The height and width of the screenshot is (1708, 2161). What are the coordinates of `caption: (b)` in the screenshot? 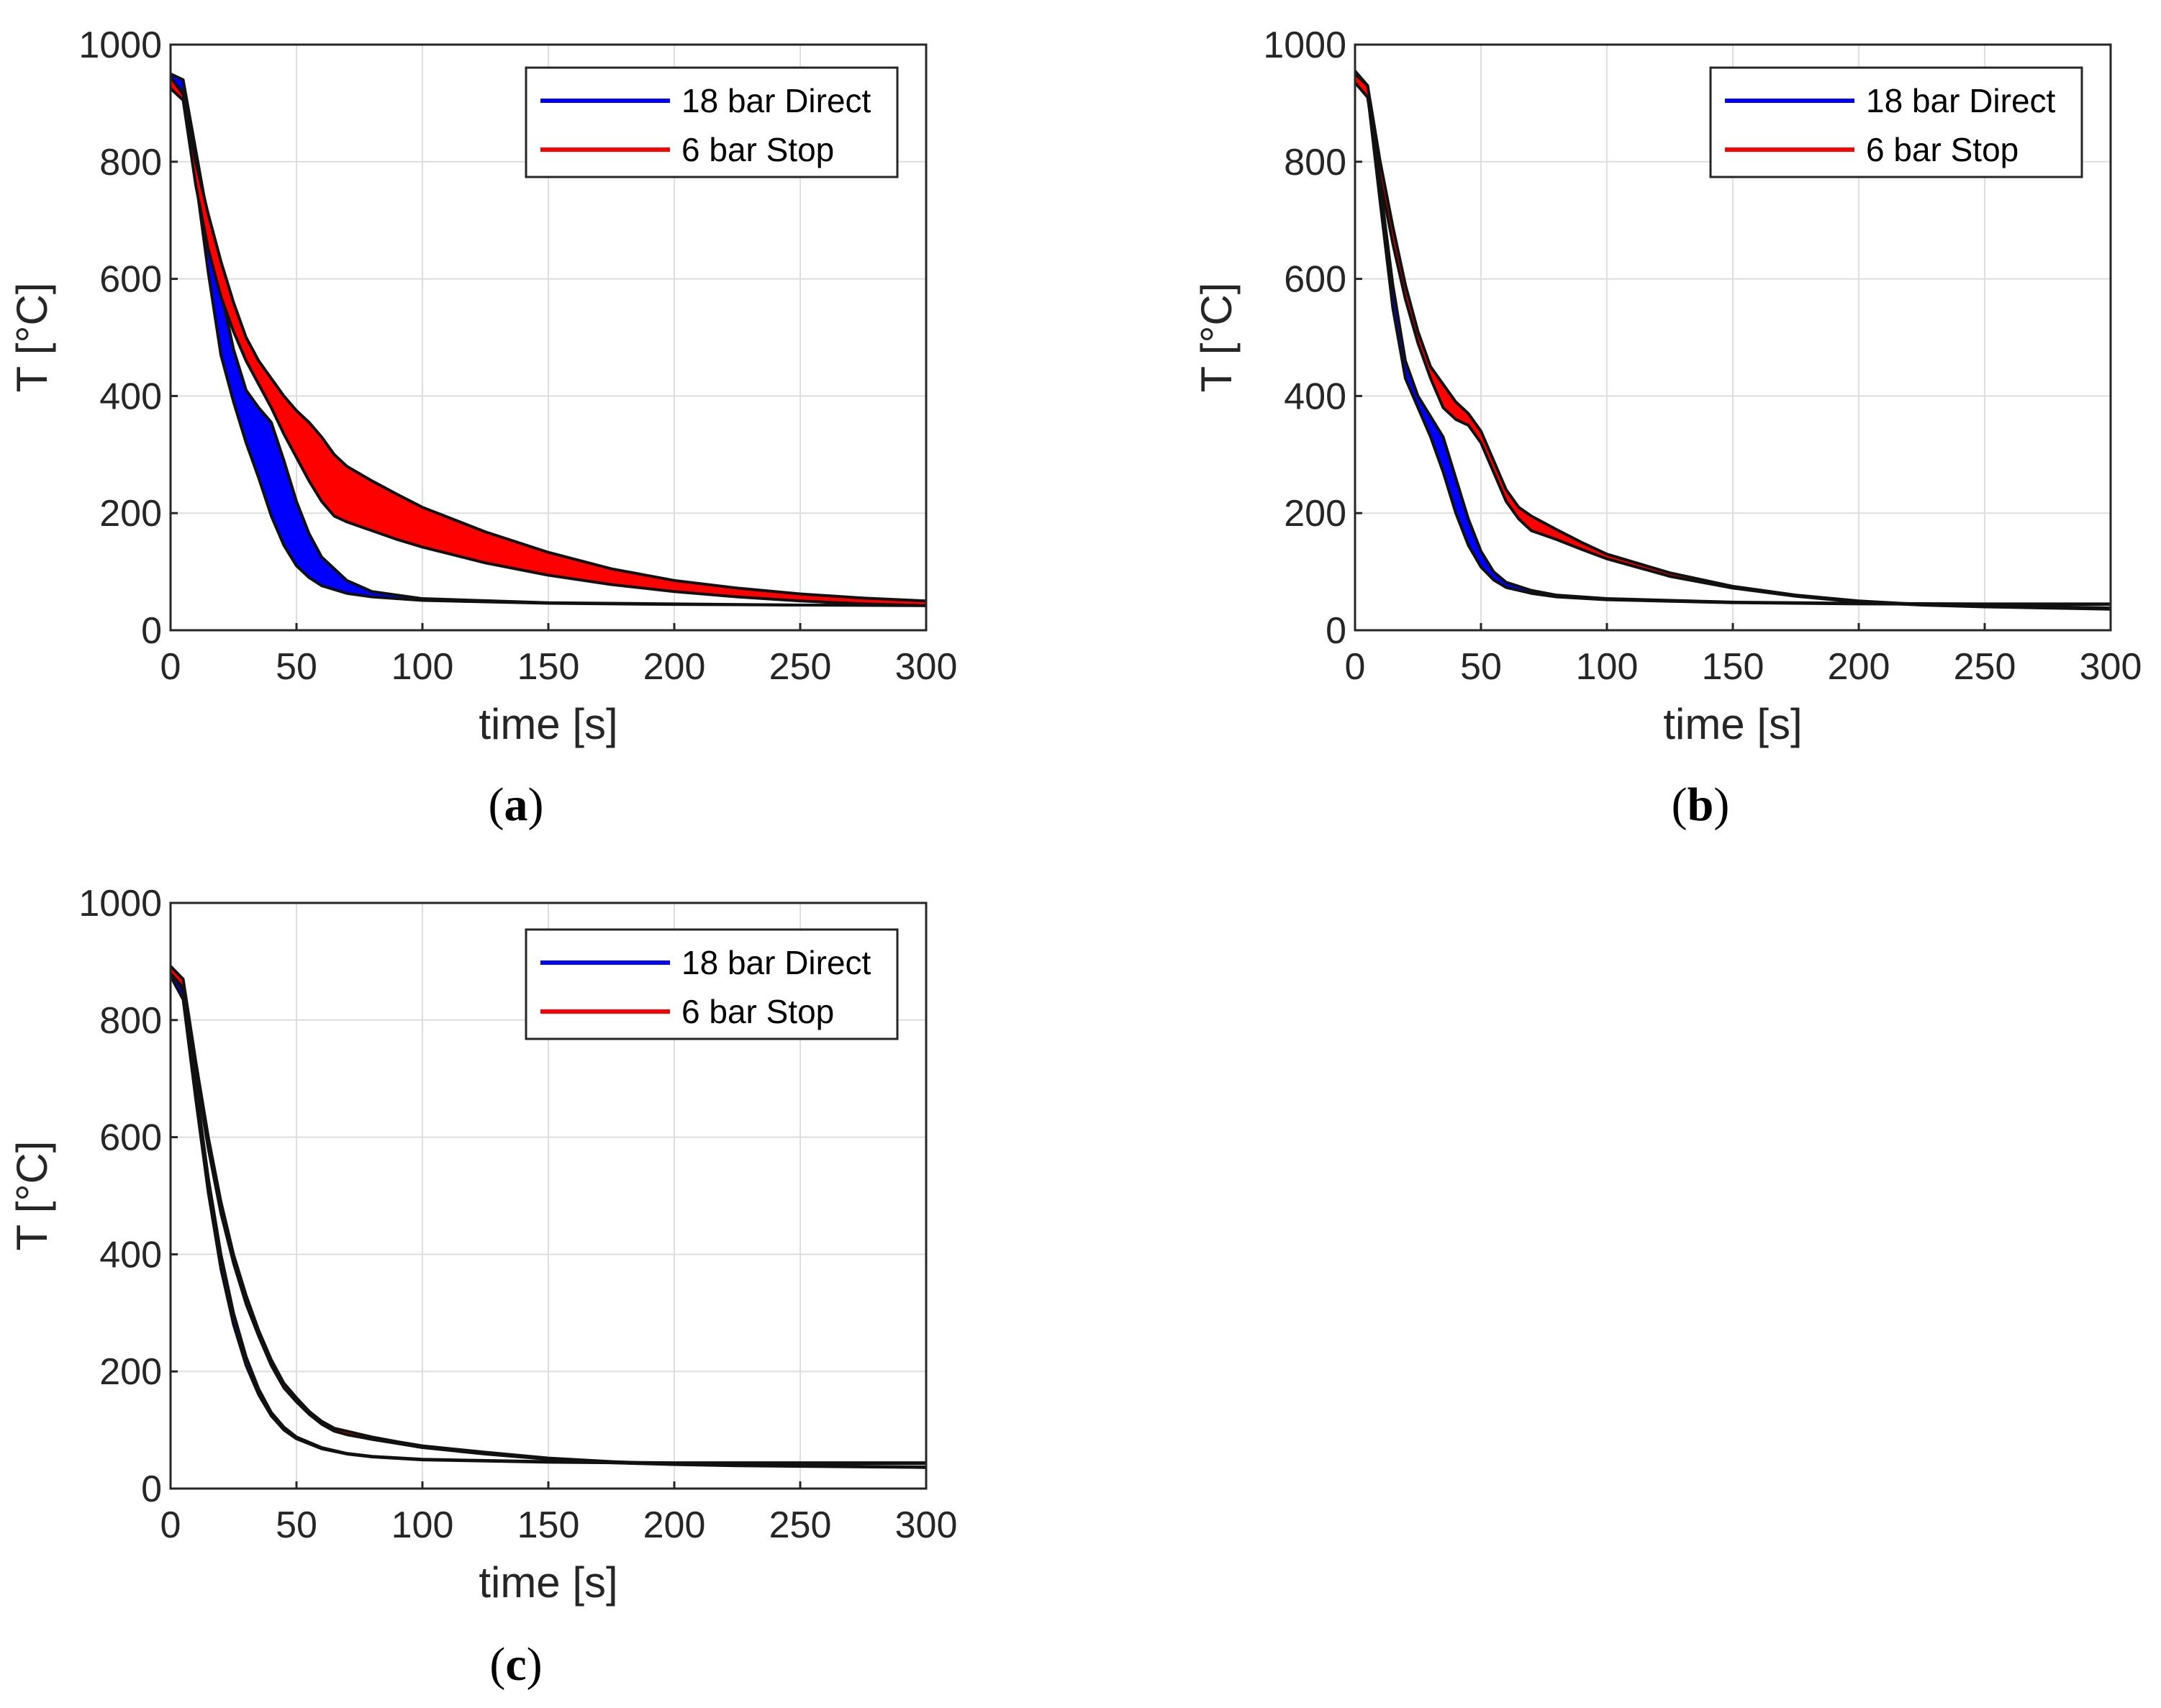 It's located at (1701, 805).